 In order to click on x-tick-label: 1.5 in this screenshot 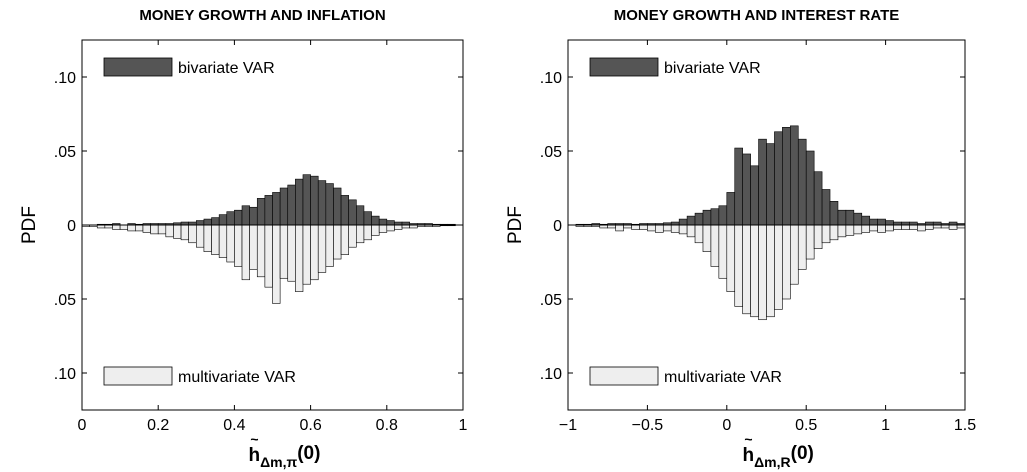, I will do `click(965, 425)`.